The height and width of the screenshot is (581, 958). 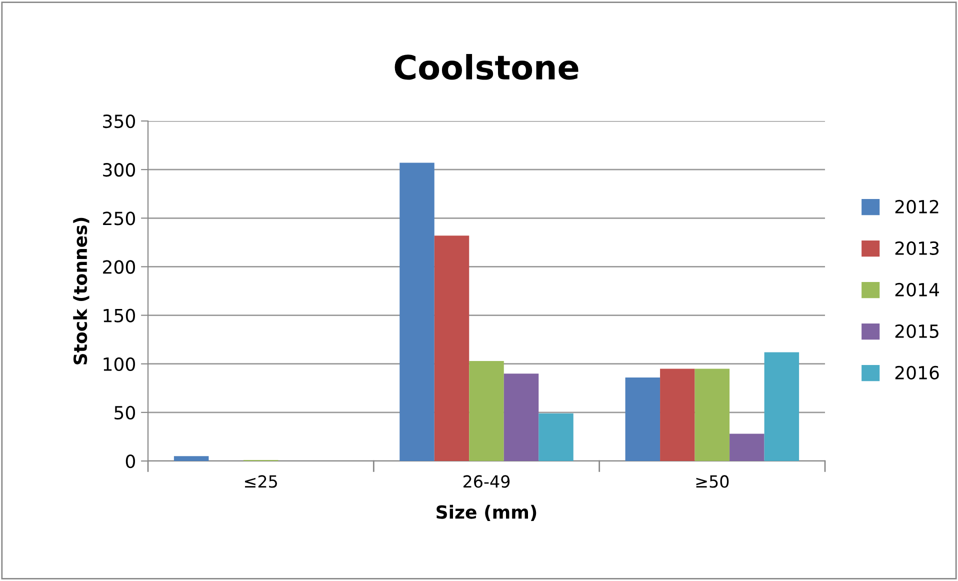 I want to click on chart-title: Coolstone, so click(x=486, y=67).